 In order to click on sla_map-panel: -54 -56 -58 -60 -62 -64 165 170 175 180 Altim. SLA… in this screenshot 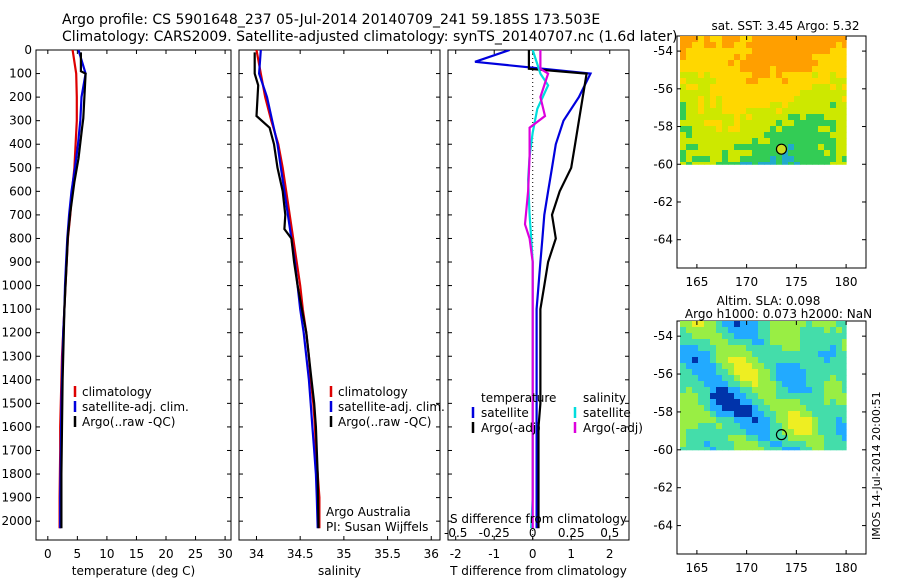, I will do `click(762, 434)`.